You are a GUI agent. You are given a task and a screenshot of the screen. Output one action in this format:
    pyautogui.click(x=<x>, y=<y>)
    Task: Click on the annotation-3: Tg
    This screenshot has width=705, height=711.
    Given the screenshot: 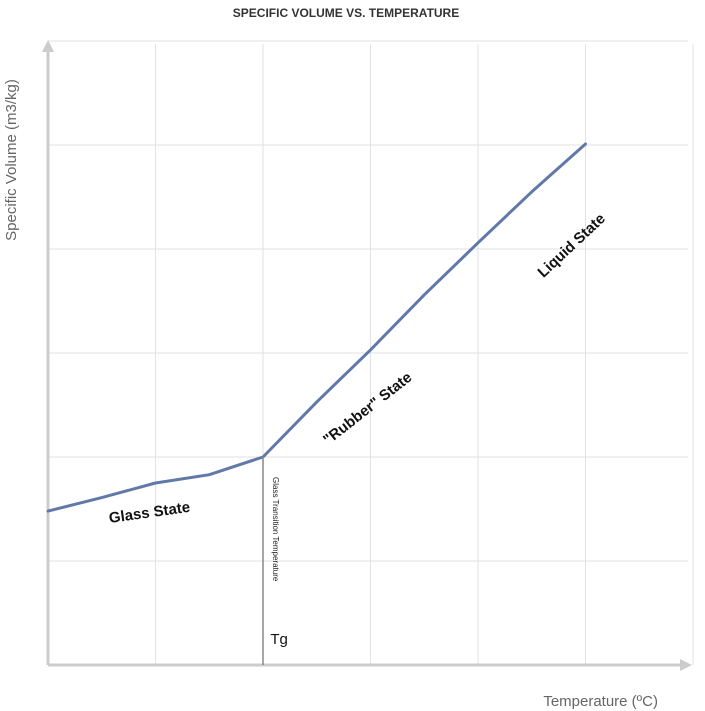 What is the action you would take?
    pyautogui.click(x=279, y=639)
    